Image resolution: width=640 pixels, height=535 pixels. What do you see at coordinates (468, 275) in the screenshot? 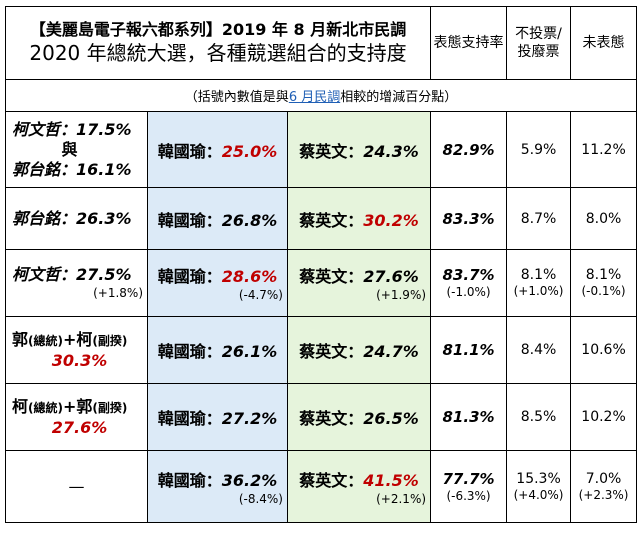
I see `support-value: 83.7%` at bounding box center [468, 275].